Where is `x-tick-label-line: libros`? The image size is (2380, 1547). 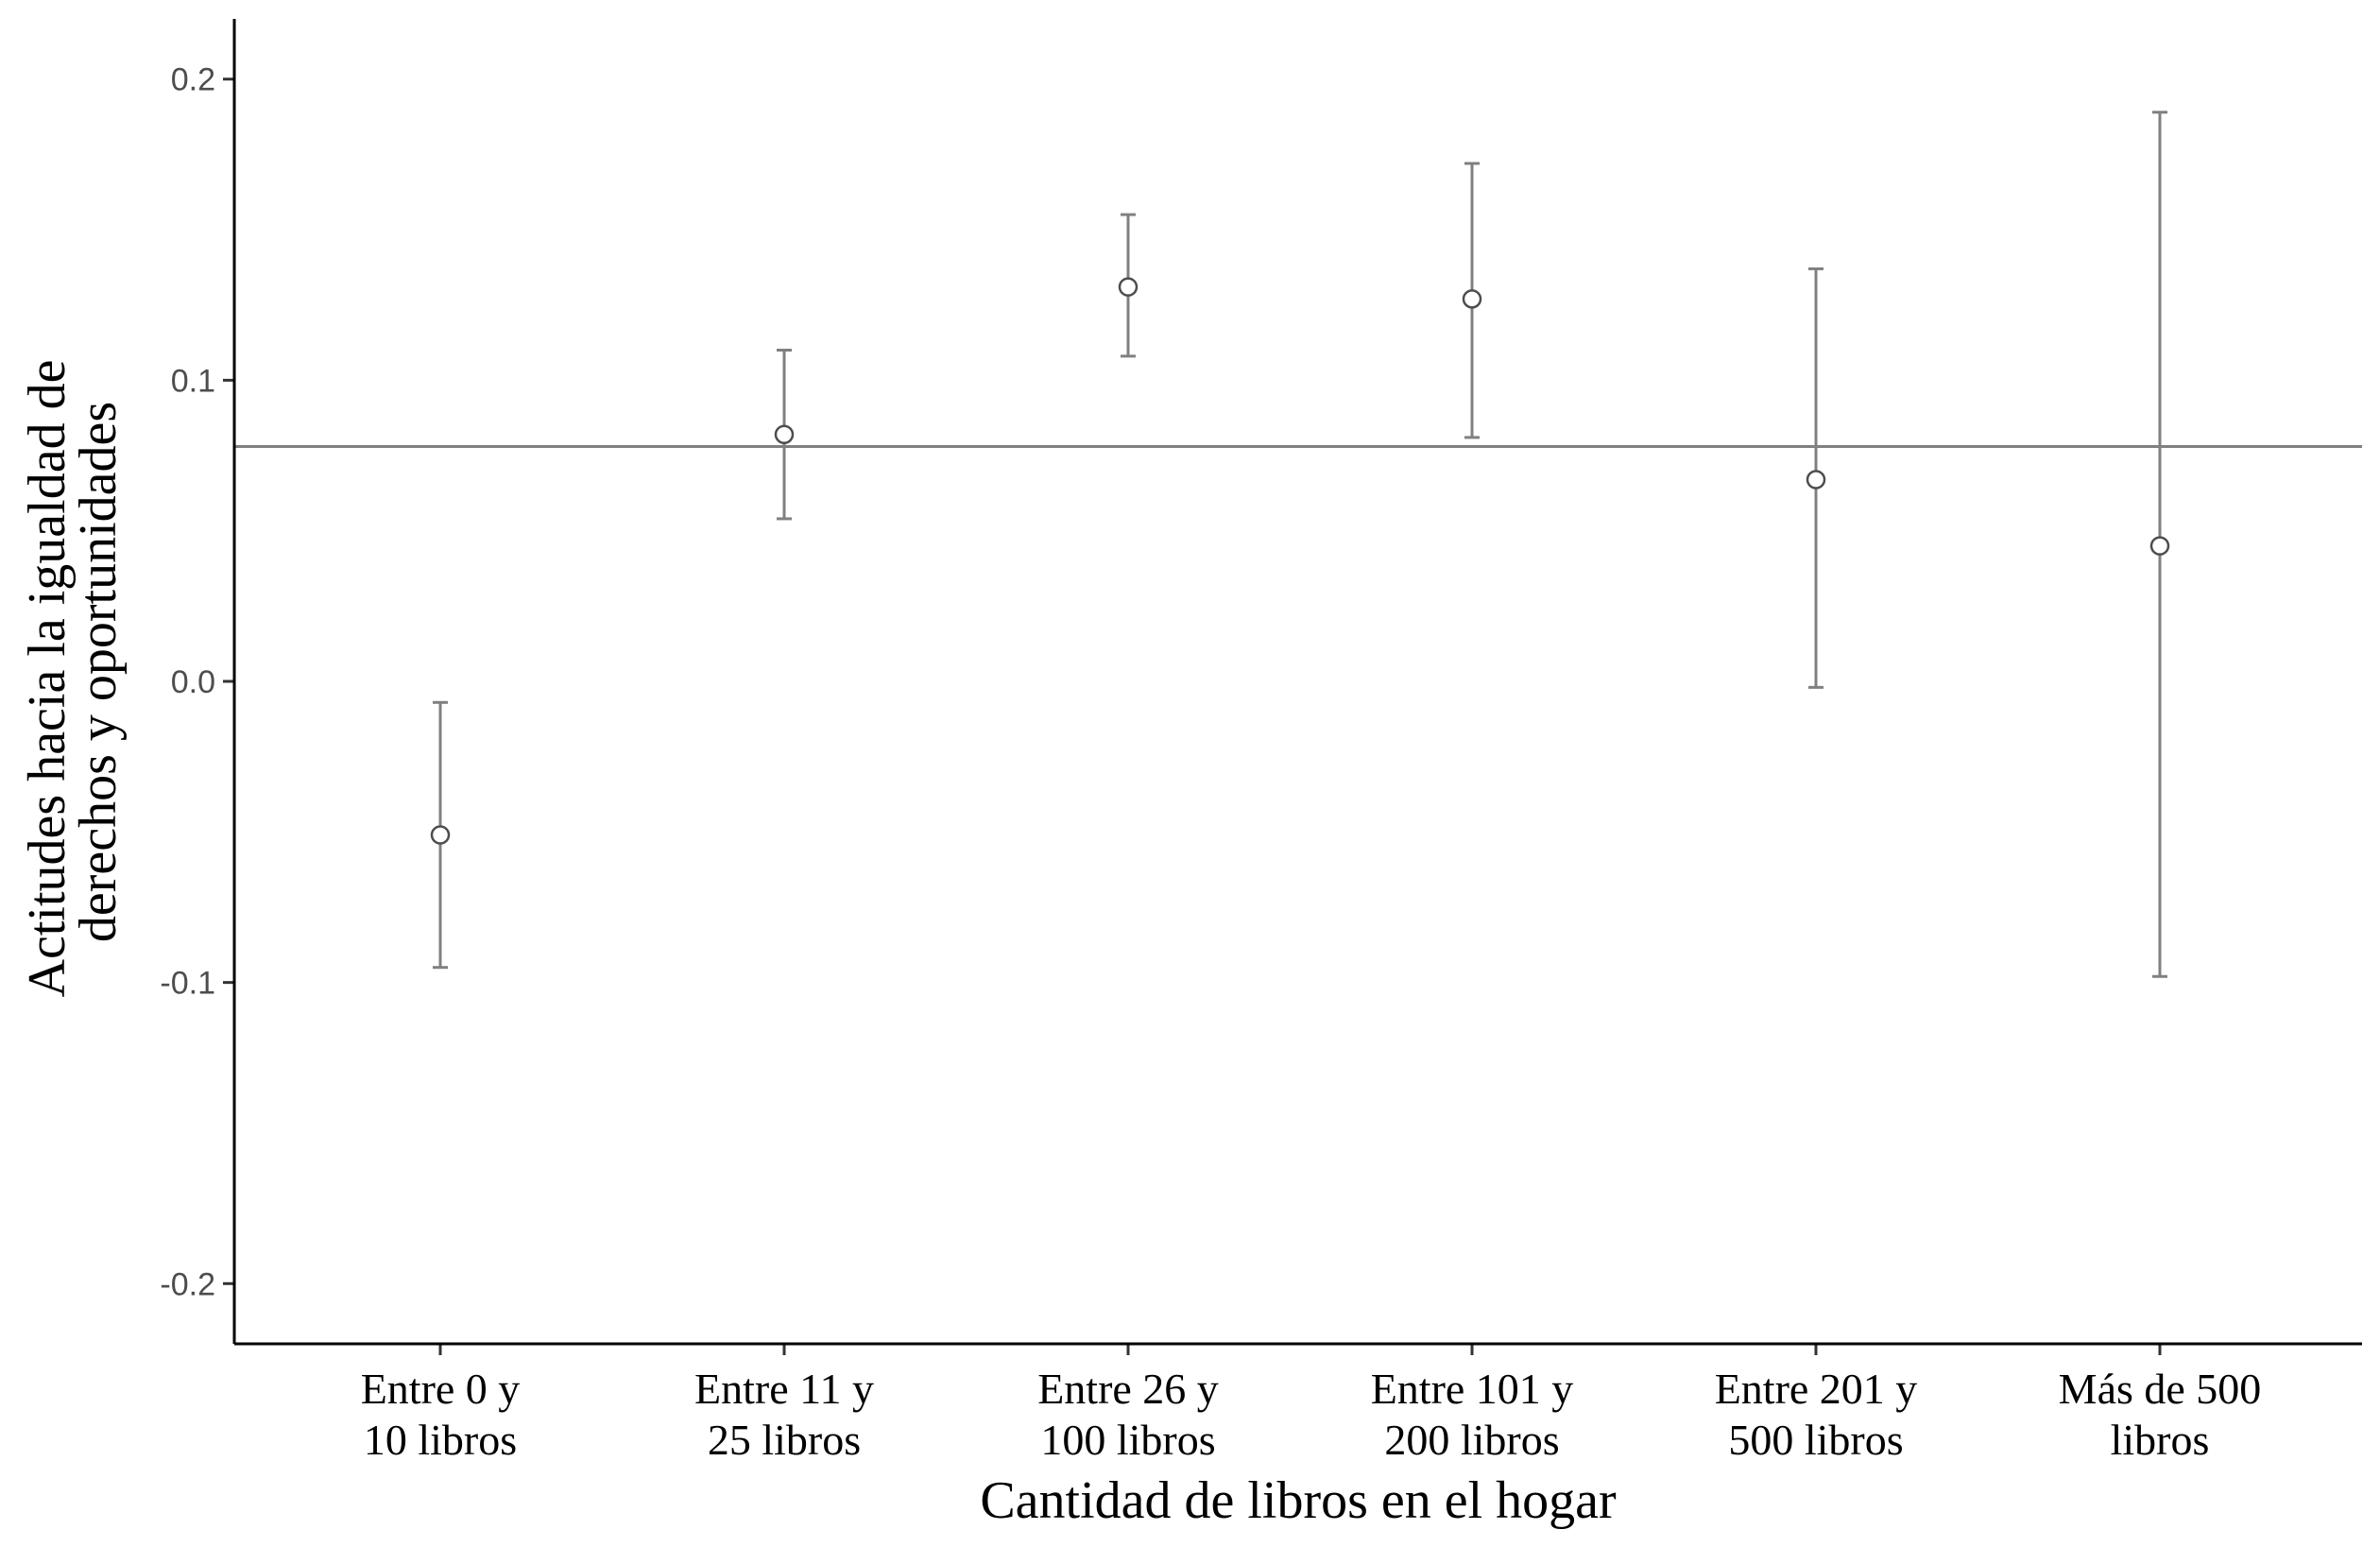
x-tick-label-line: libros is located at coordinates (2160, 1440).